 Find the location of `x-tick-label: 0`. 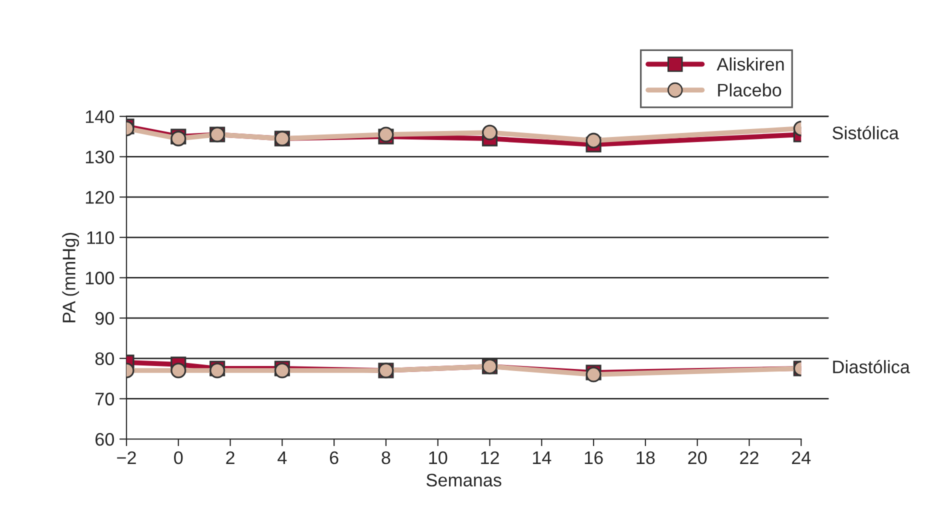

x-tick-label: 0 is located at coordinates (178, 457).